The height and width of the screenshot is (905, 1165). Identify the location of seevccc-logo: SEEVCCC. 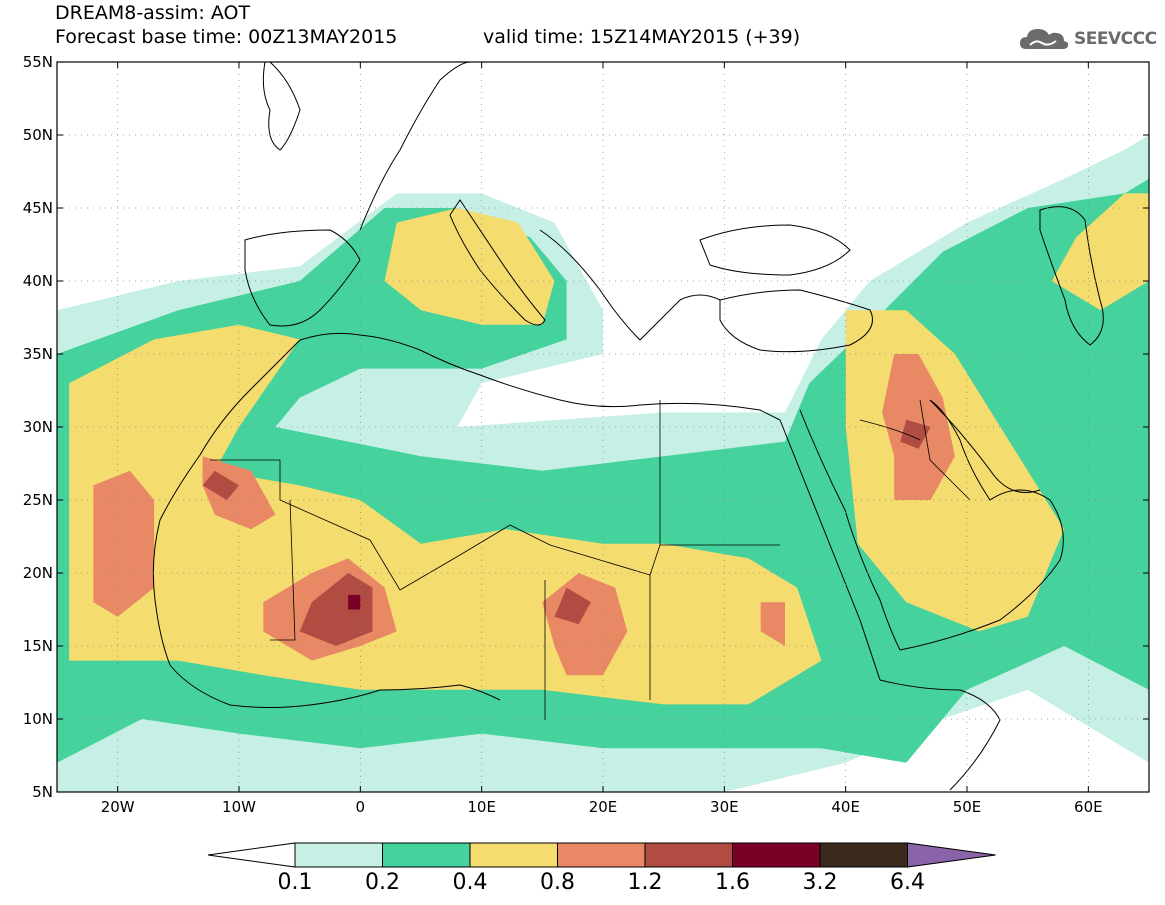
(1087, 39).